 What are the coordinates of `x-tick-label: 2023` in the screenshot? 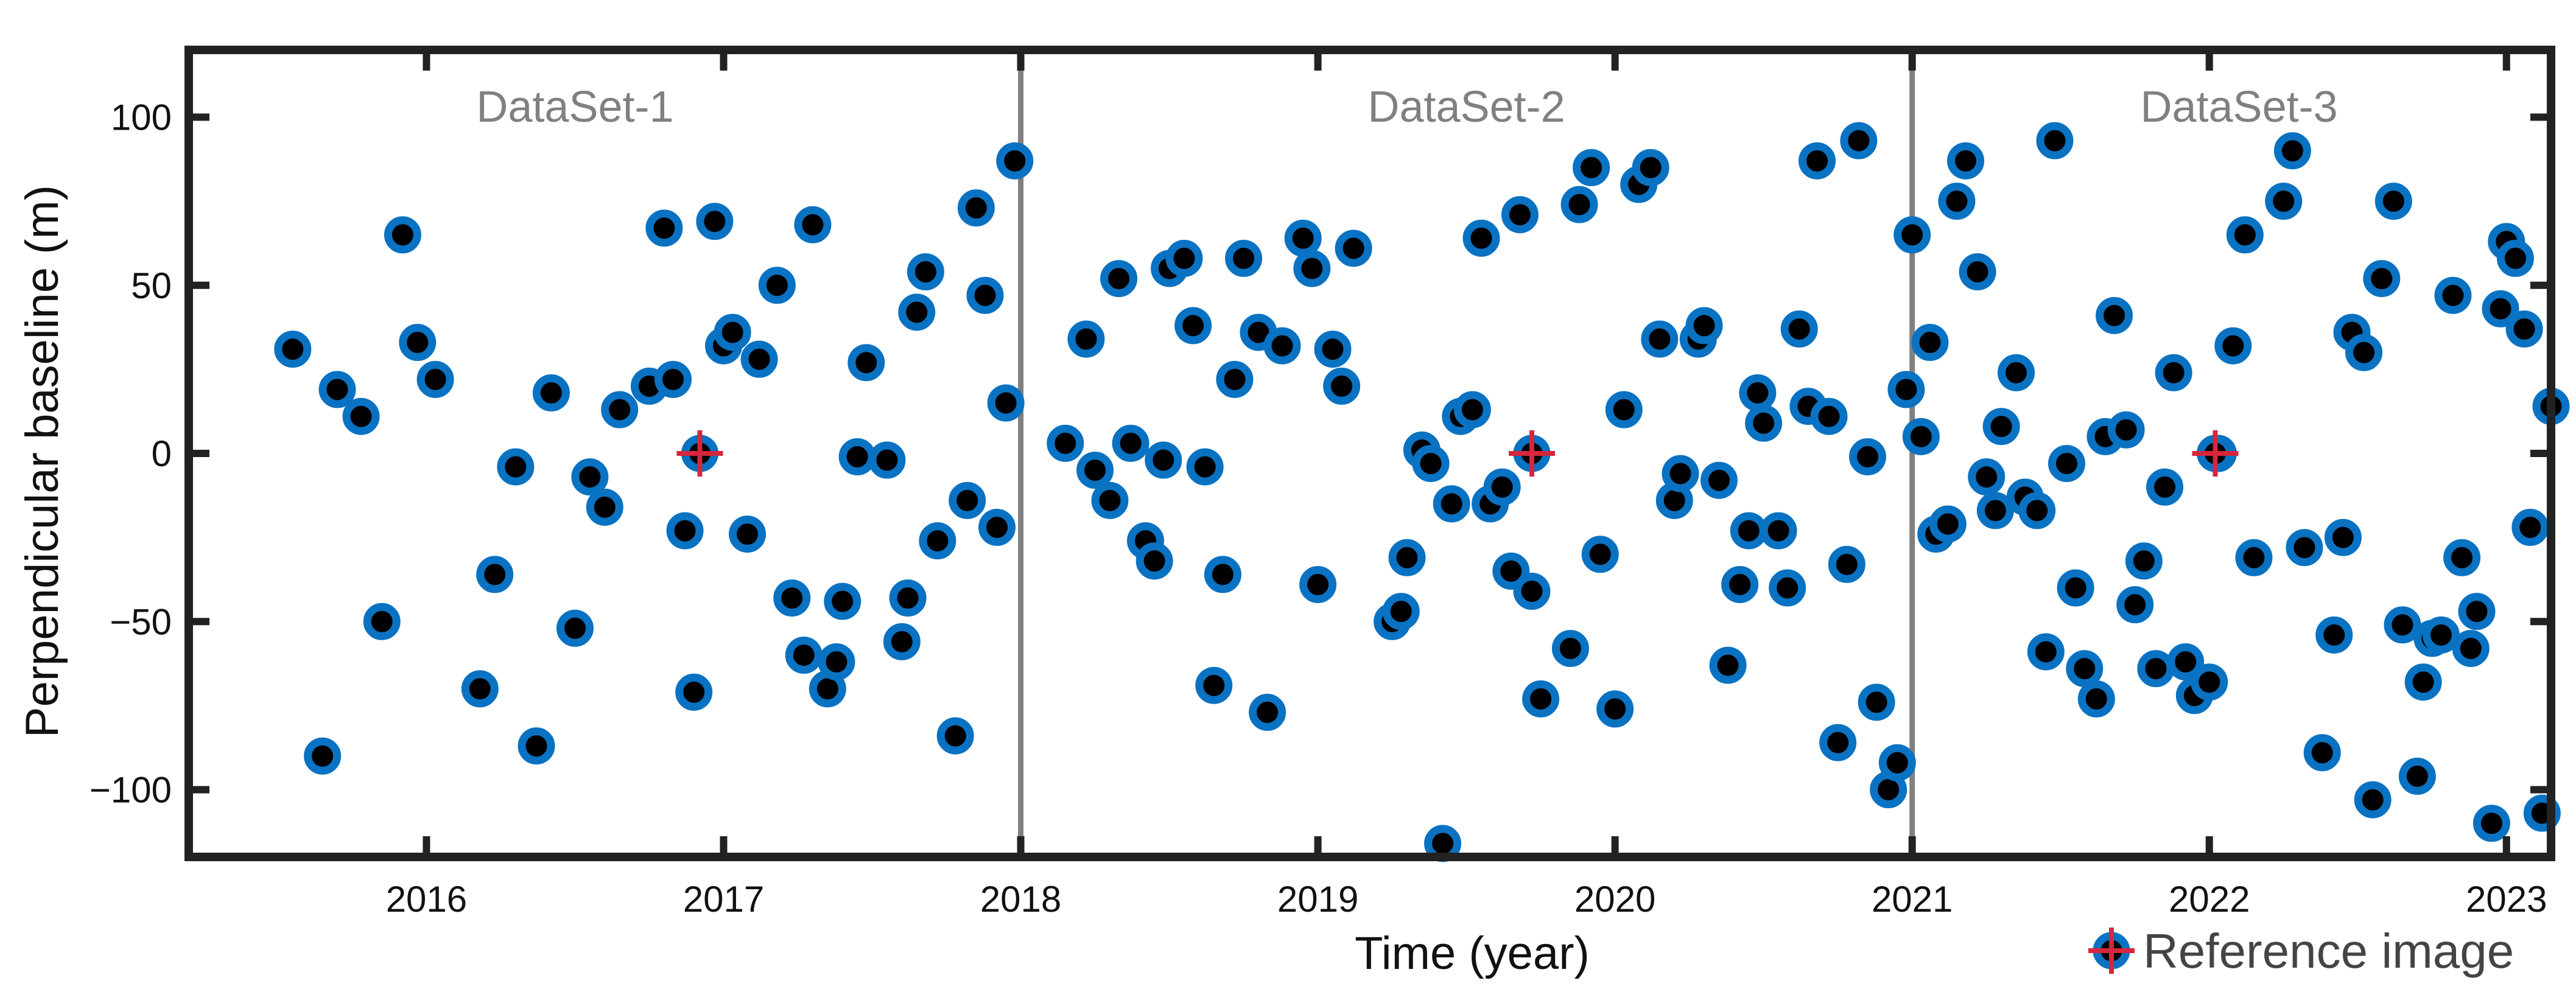 It's located at (2506, 899).